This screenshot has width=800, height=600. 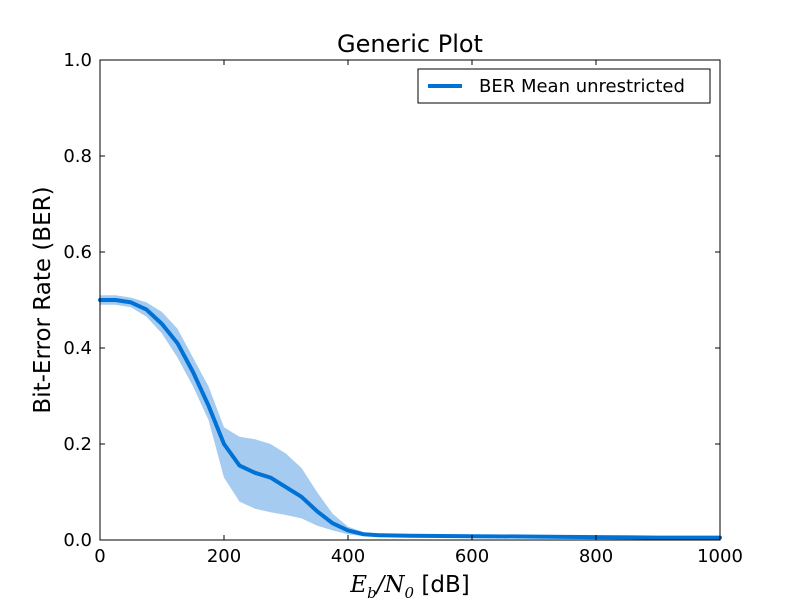 I want to click on legend: BER Mean unrestricted, so click(x=564, y=86).